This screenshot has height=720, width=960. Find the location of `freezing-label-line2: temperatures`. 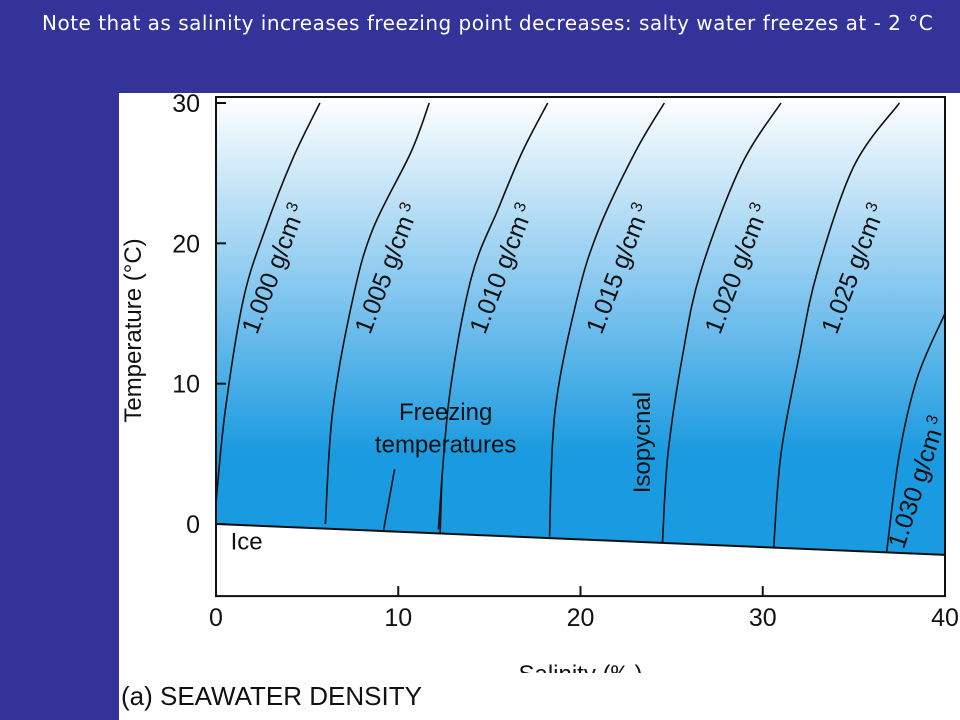

freezing-label-line2: temperatures is located at coordinates (445, 444).